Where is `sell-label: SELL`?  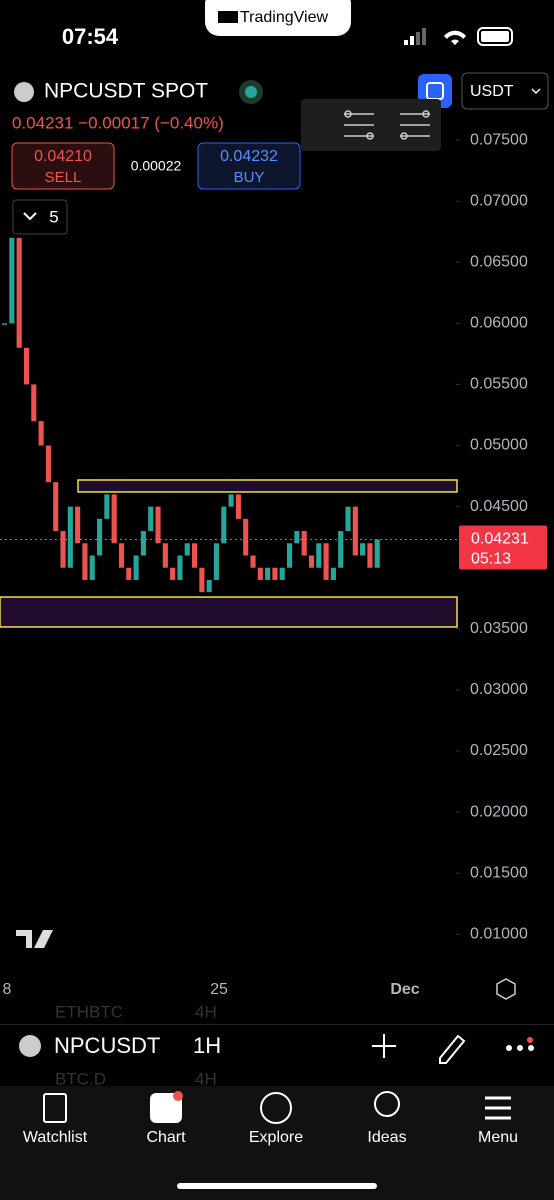 sell-label: SELL is located at coordinates (63, 177).